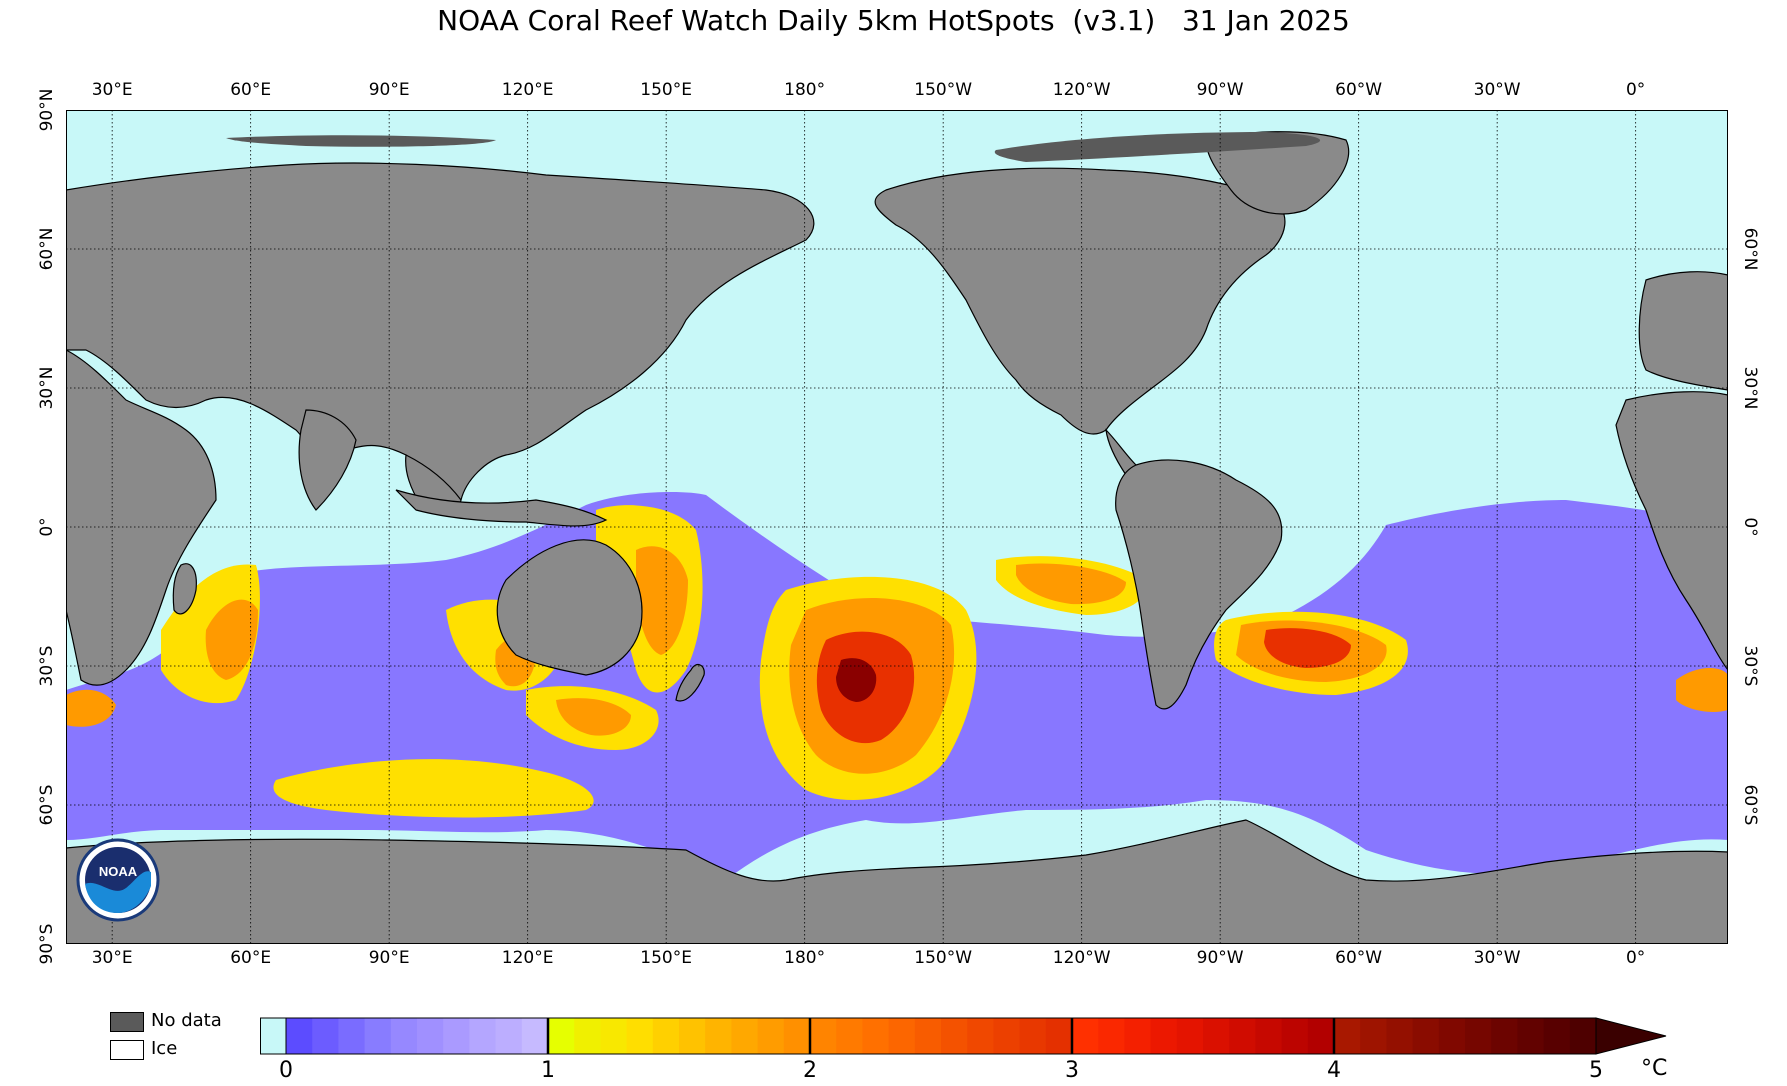  Describe the element at coordinates (1702, 690) in the screenshot. I see `hotspot-patch-agulhas` at that location.